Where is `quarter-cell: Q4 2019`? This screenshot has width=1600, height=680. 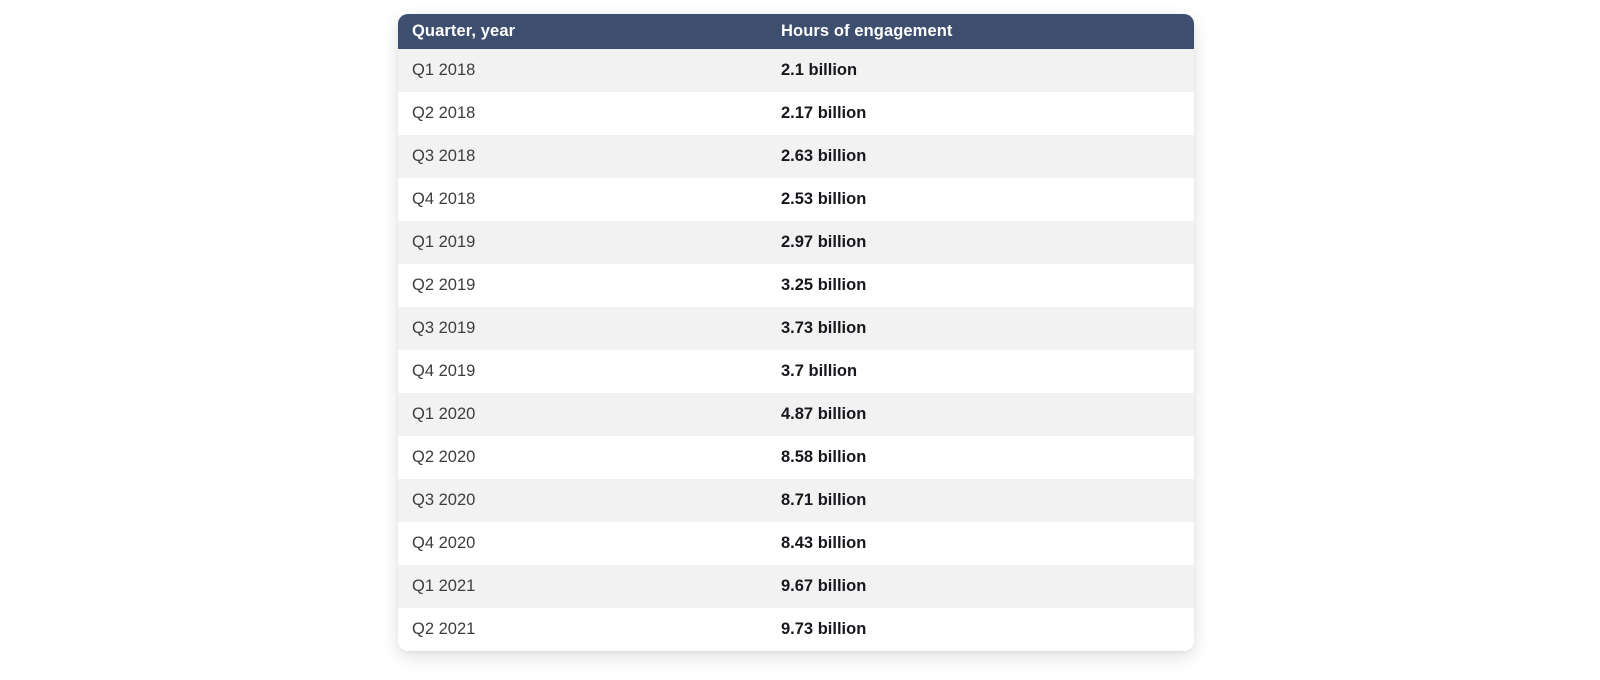
quarter-cell: Q4 2019 is located at coordinates (444, 371).